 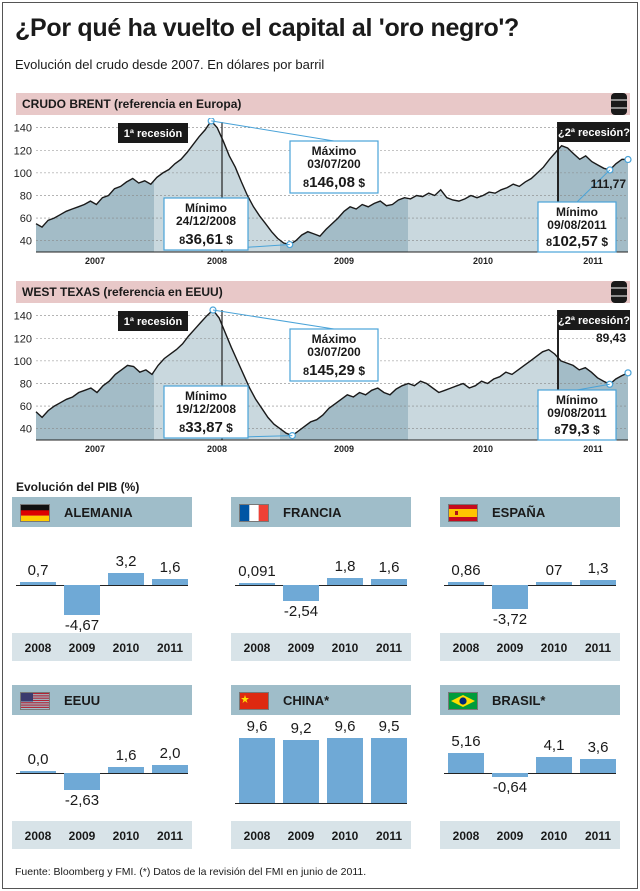 I want to click on recession-2-label: ¿2ª recesión?, so click(x=594, y=133).